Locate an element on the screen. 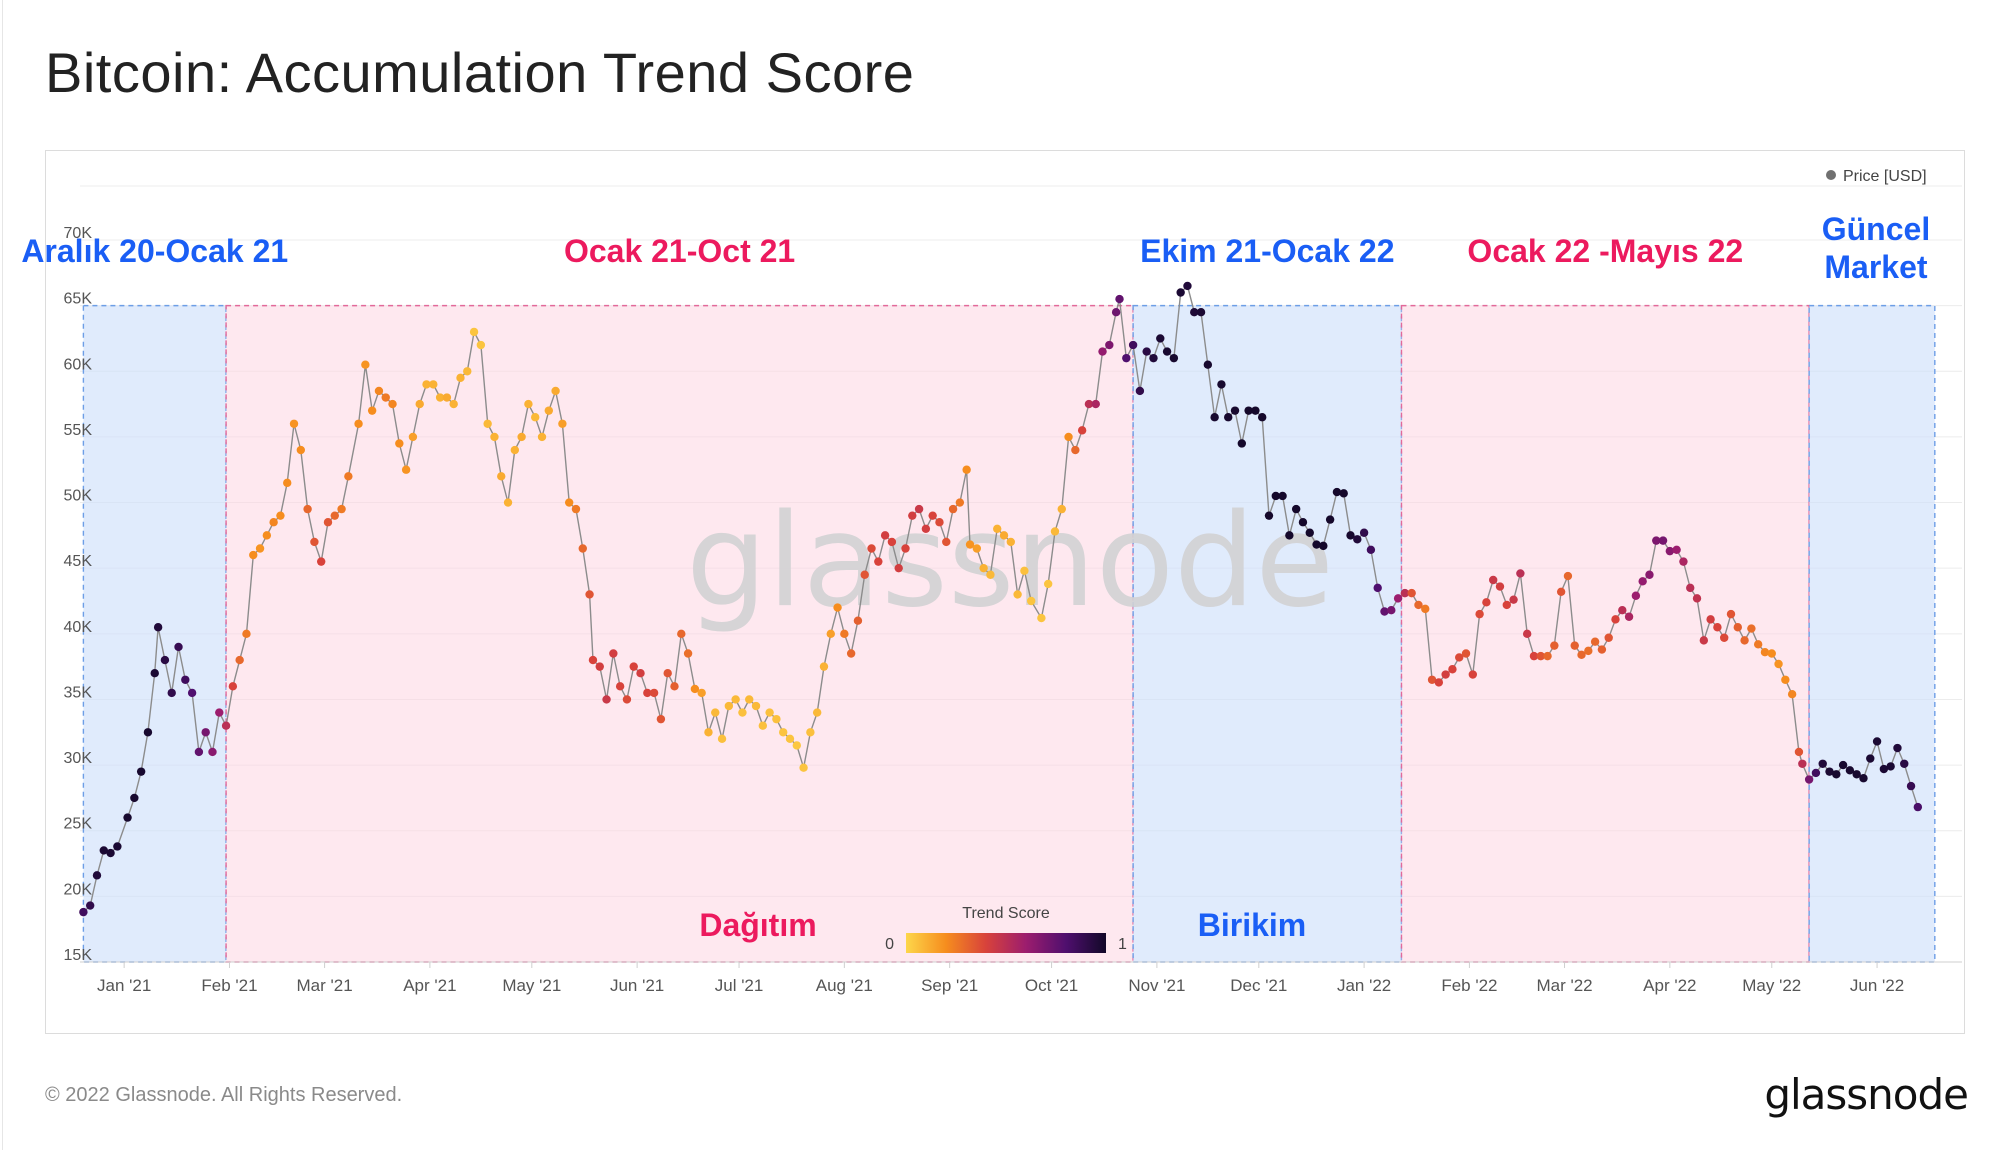  colorbar-min-label: 0 is located at coordinates (889, 944).